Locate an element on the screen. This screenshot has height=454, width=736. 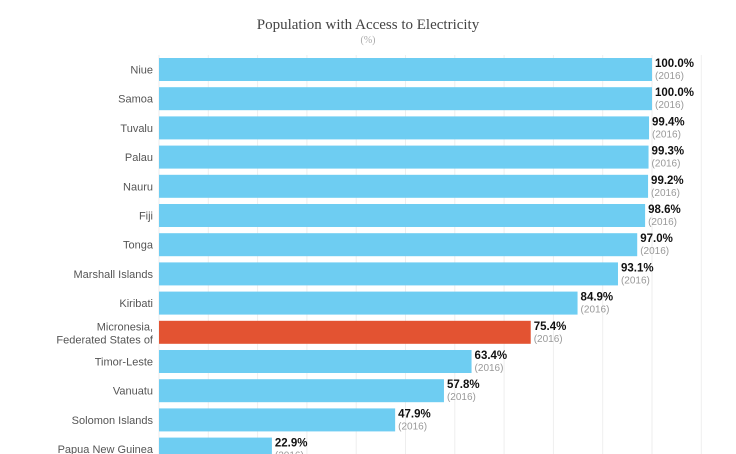
category-label: Solomon Islands is located at coordinates (113, 421).